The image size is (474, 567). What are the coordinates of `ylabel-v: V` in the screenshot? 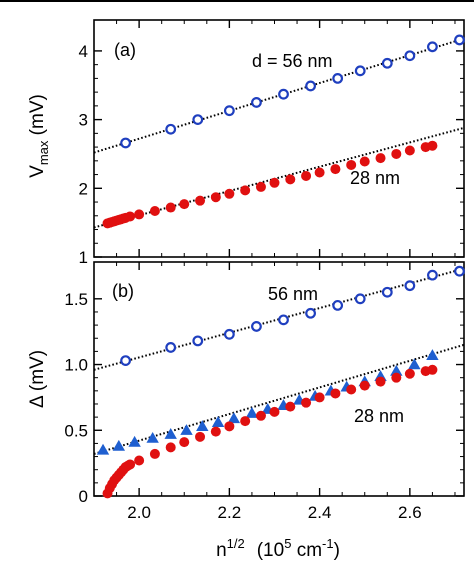 It's located at (37, 171).